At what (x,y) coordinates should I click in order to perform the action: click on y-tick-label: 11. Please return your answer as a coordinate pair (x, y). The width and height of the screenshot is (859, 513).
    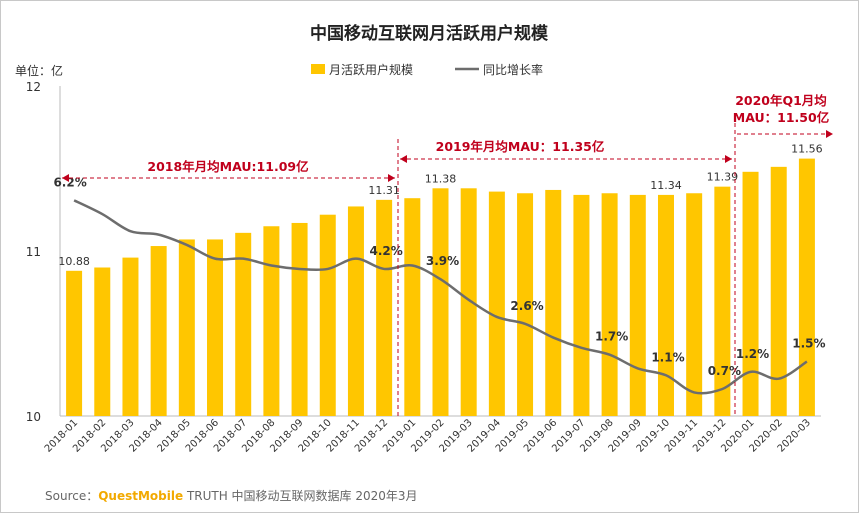
    Looking at the image, I should click on (33, 252).